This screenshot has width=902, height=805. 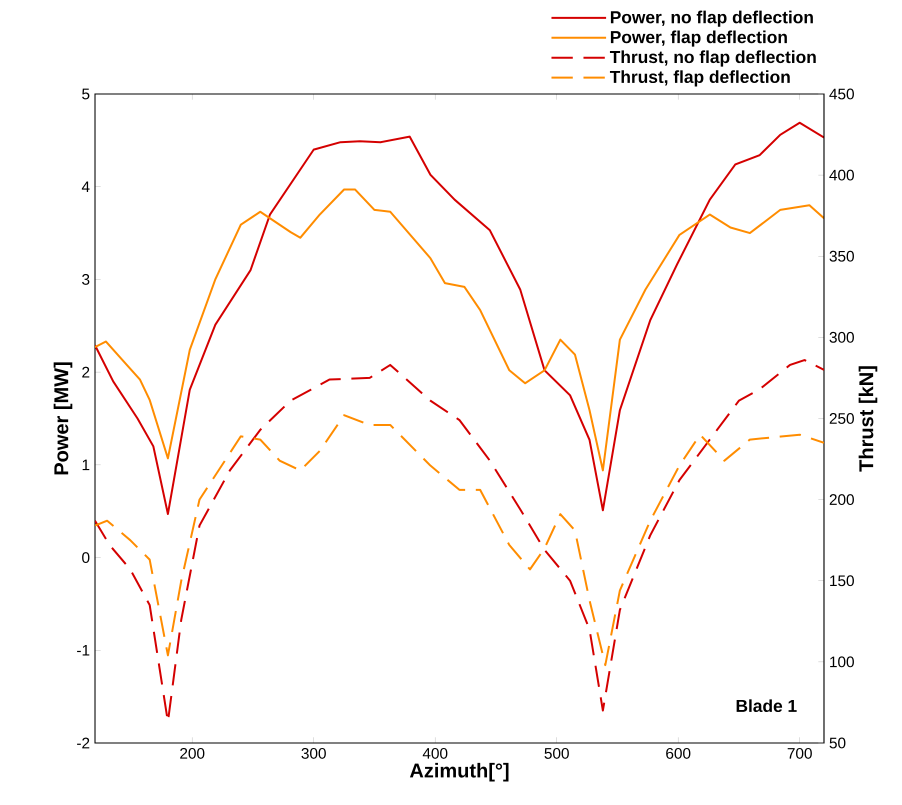 What do you see at coordinates (841, 175) in the screenshot?
I see `y2-tick-label: 400` at bounding box center [841, 175].